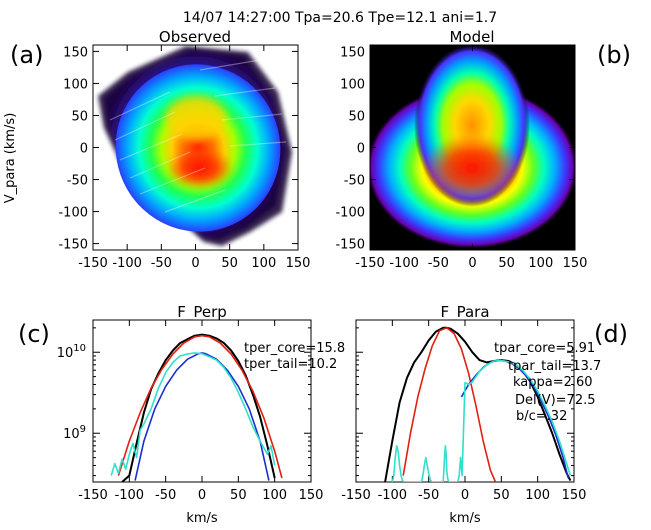 The height and width of the screenshot is (530, 651). I want to click on panel-label-a: (a), so click(26, 55).